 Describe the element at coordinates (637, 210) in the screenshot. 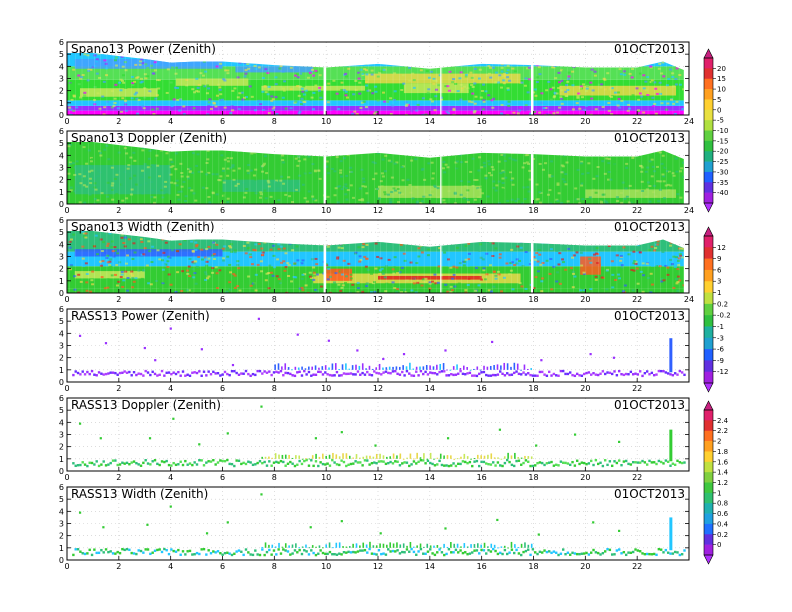

I see `x-tick-label: 22` at that location.